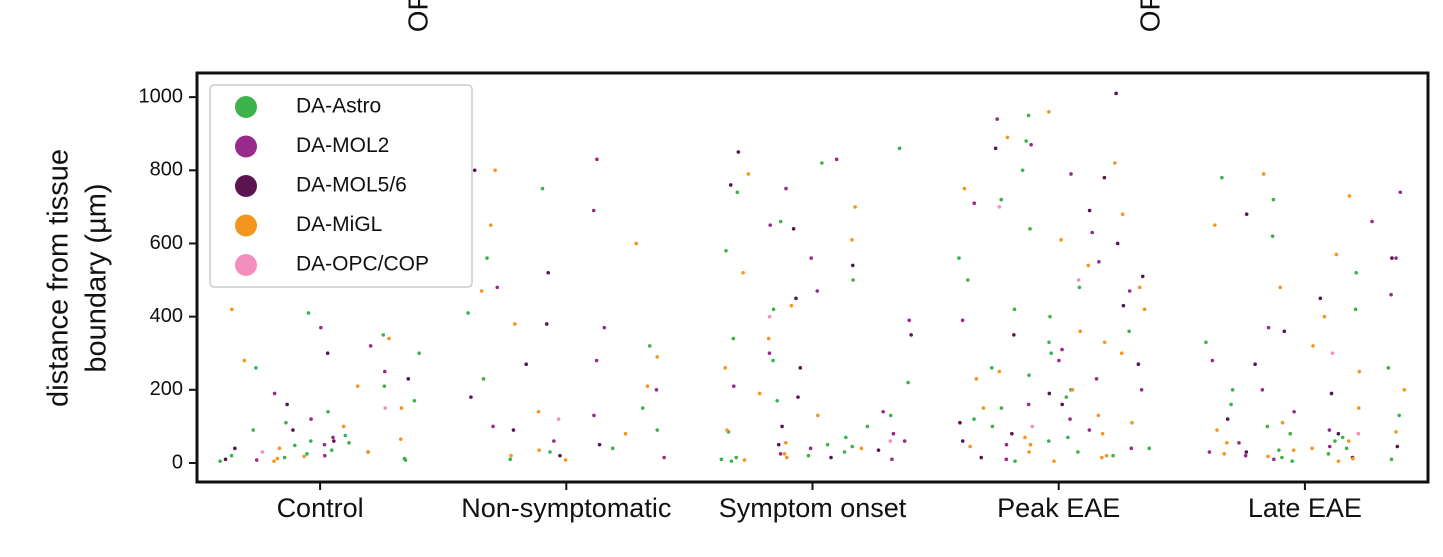 This screenshot has height=557, width=1443. I want to click on legend-label: DA-OPC/COP, so click(362, 264).